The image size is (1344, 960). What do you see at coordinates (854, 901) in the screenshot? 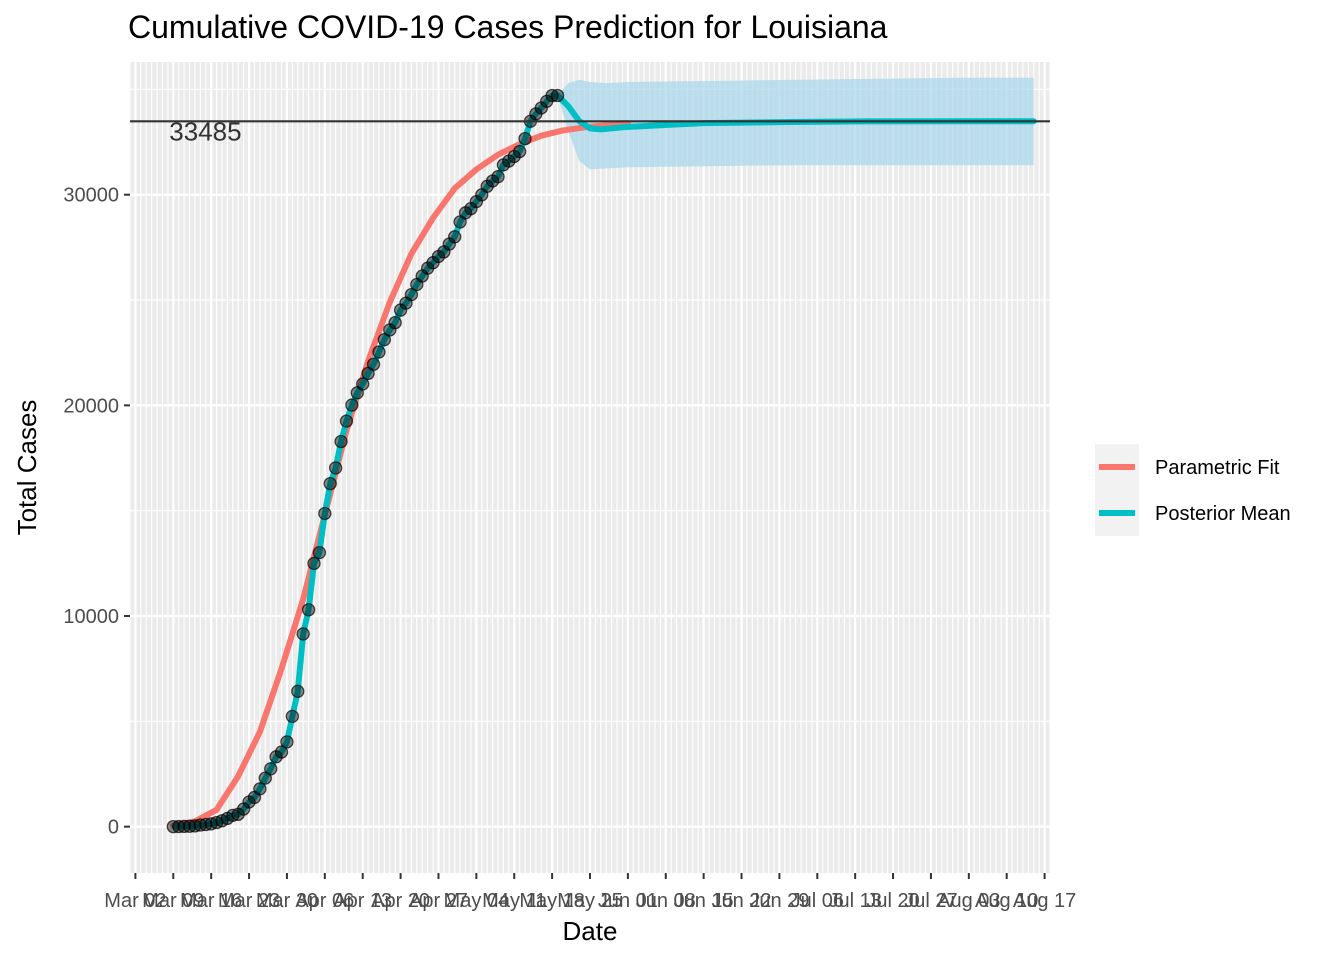
I see `x-tick-label: Jul 13` at bounding box center [854, 901].